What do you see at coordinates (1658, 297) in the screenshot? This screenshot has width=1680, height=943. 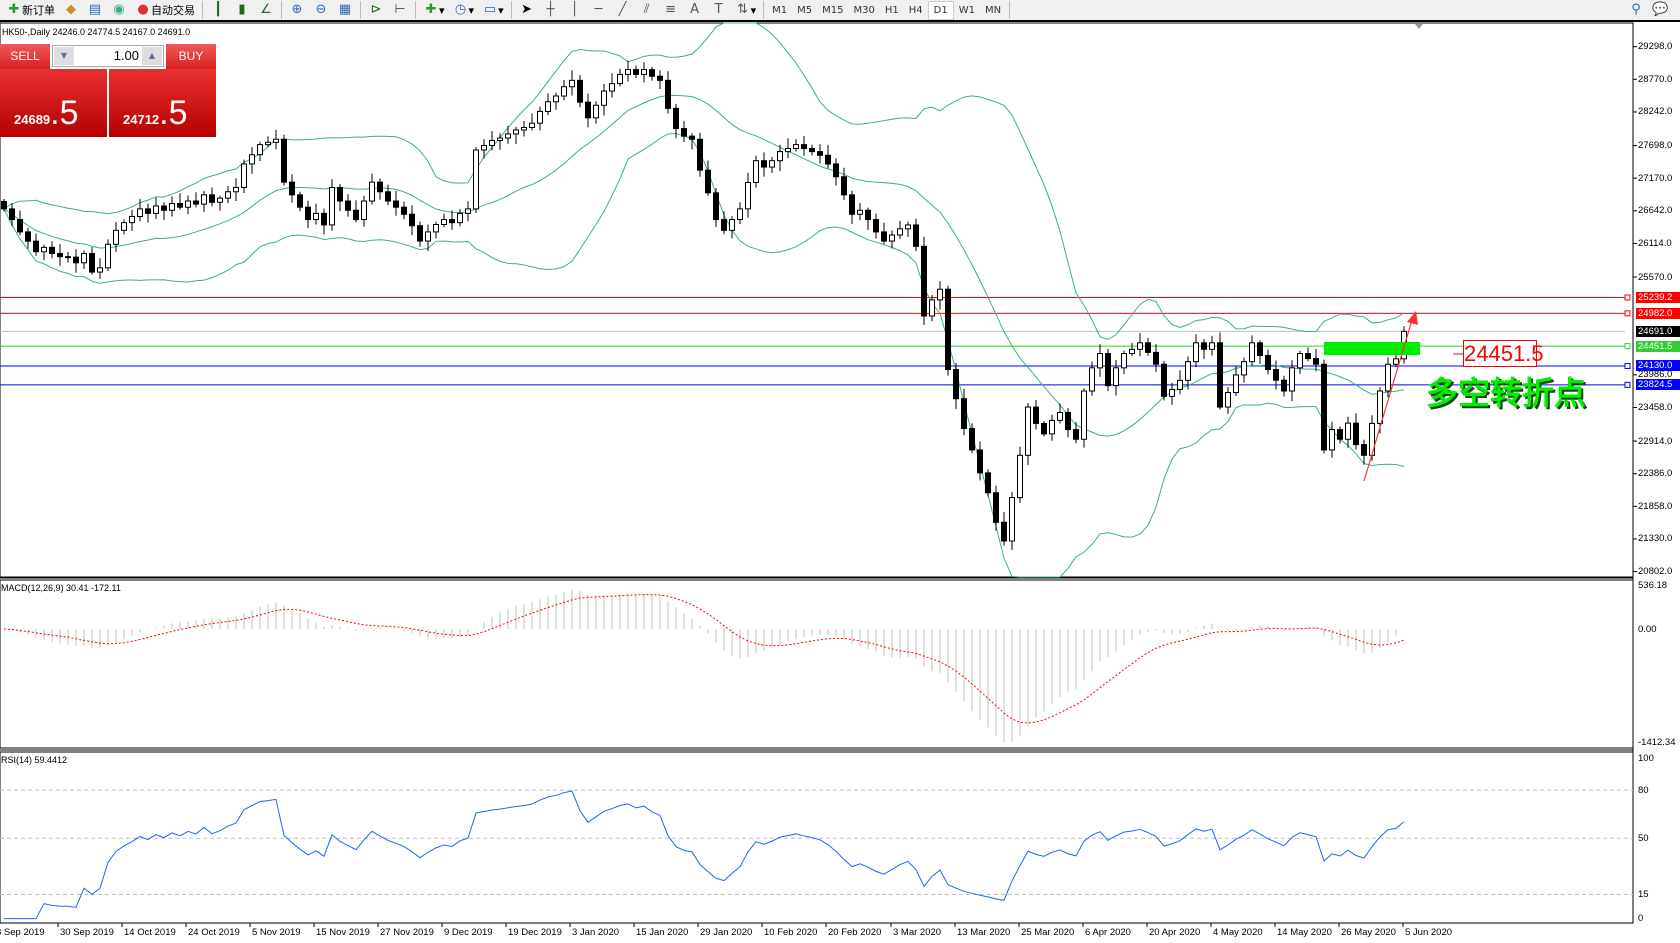 I see `level-price-label: 25239.2` at bounding box center [1658, 297].